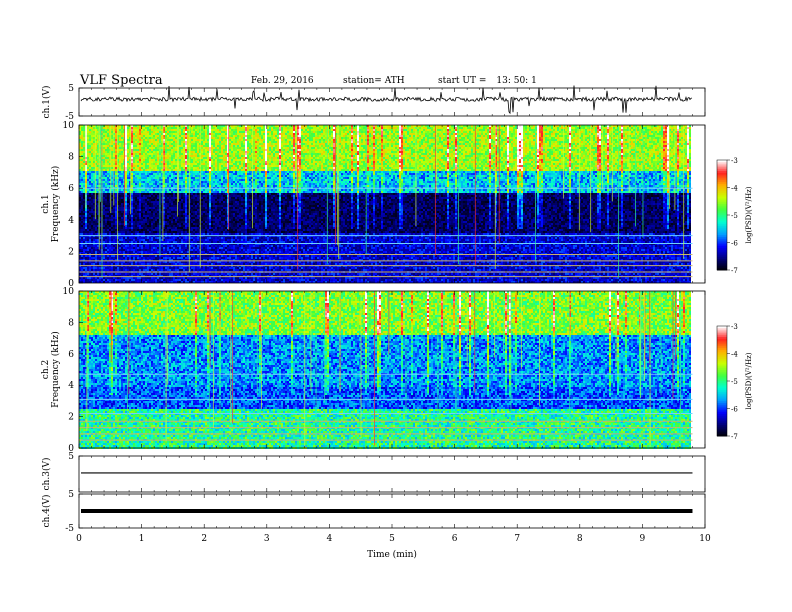 The image size is (792, 612). Describe the element at coordinates (71, 355) in the screenshot. I see `ch2-spectrogram-y-tick-label: 6` at that location.